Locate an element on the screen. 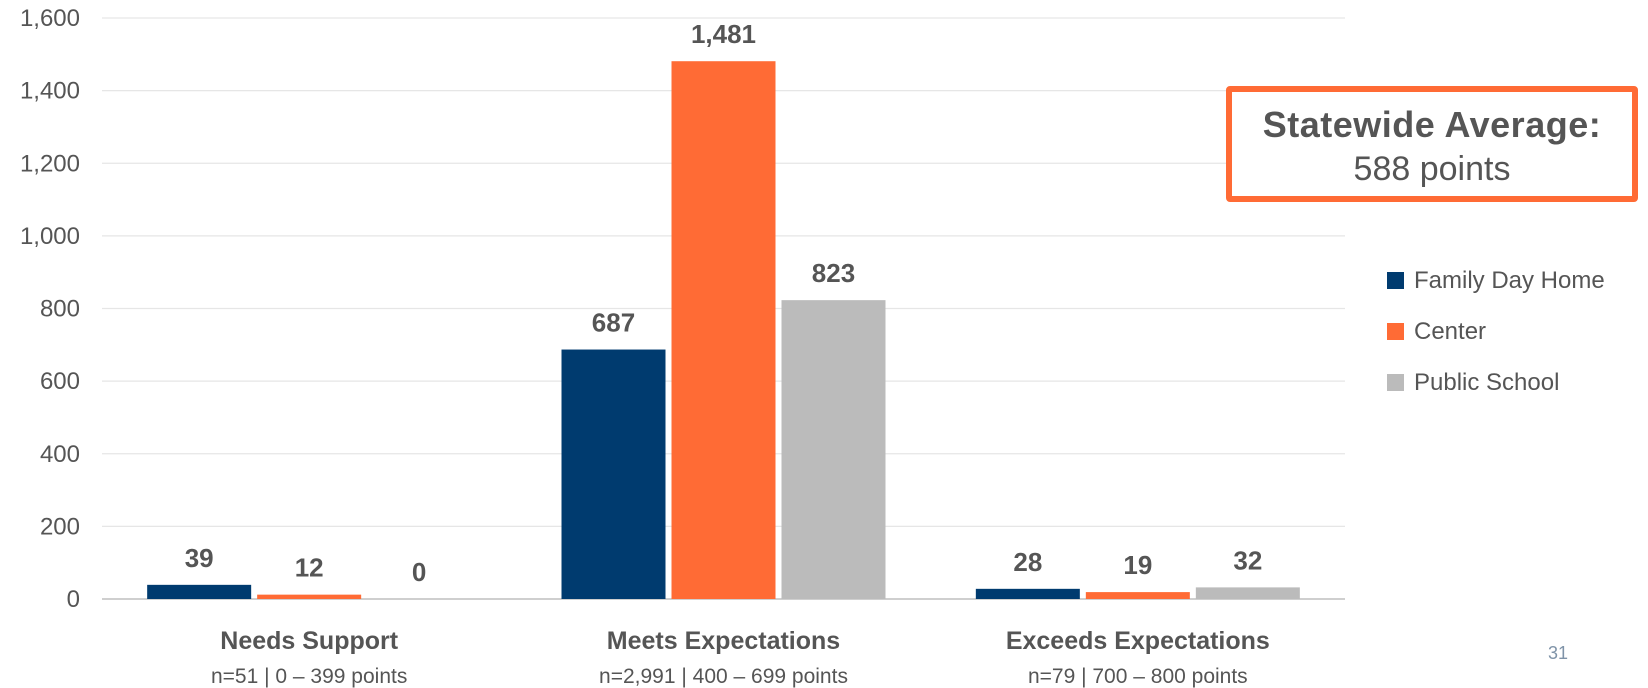 The width and height of the screenshot is (1648, 688). data-label: 1,481 is located at coordinates (723, 34).